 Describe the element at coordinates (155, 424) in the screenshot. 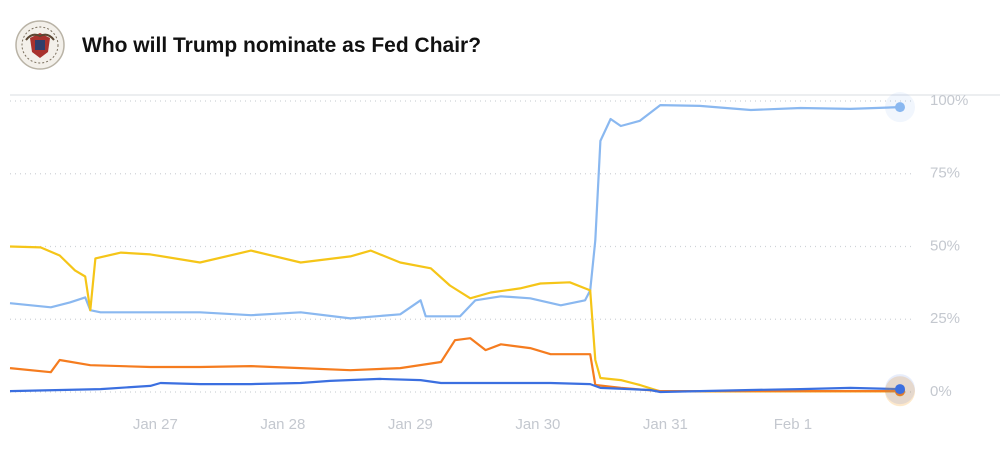

I see `x-tick-label: Jan 27` at that location.